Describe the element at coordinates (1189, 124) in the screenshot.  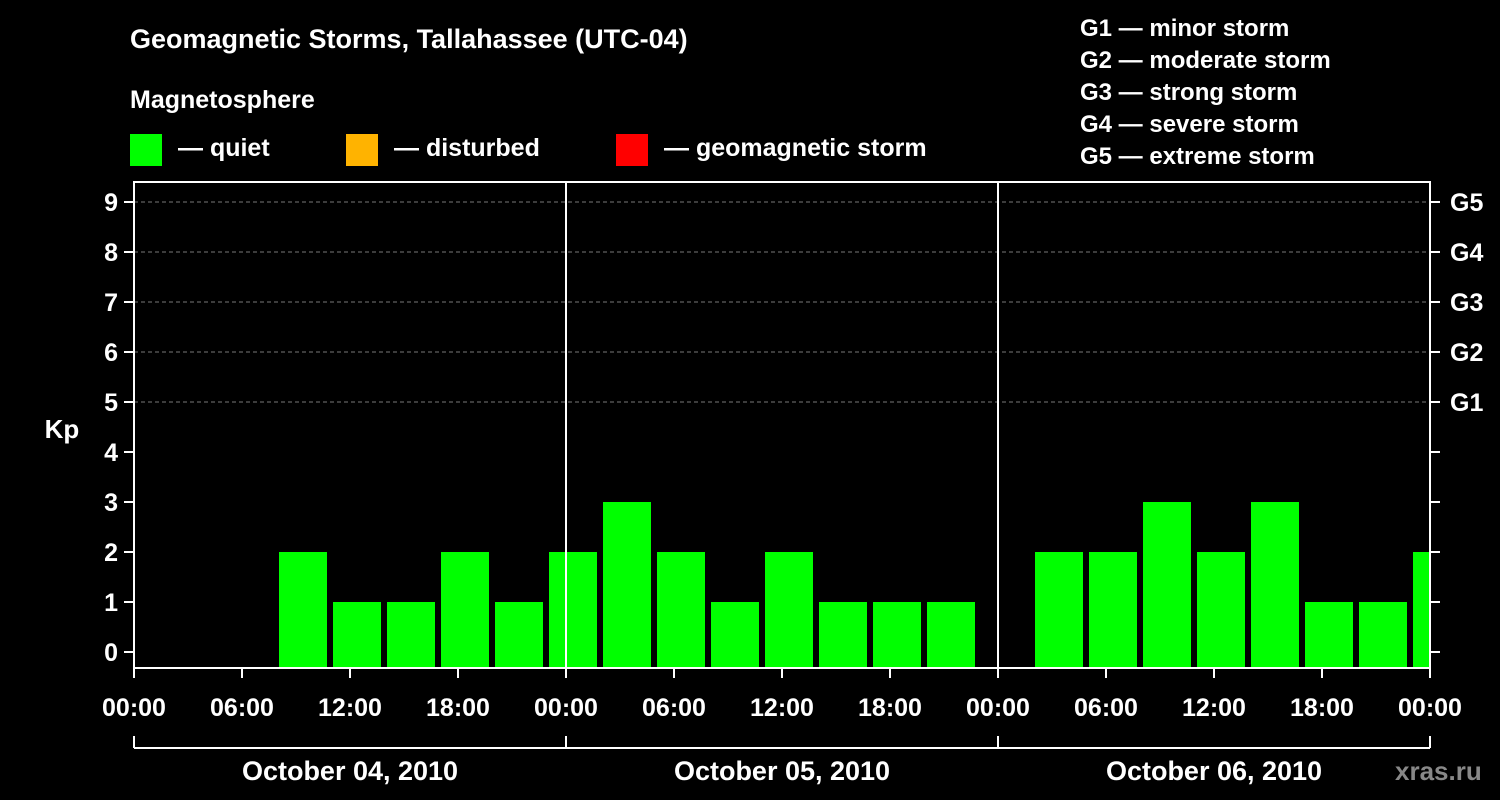
I see `storm-scale-g4: G4 — severe storm` at that location.